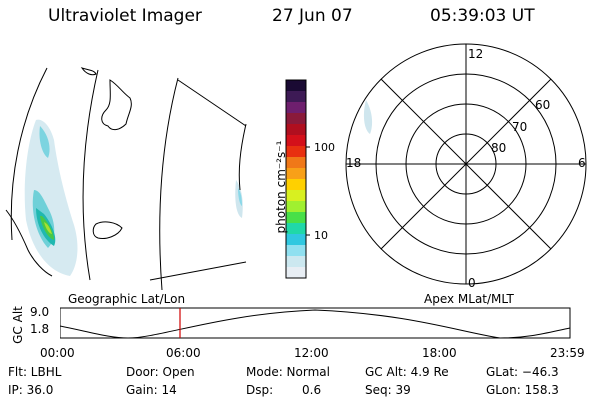  Describe the element at coordinates (18, 325) in the screenshot. I see `altitude-axis-label: GC Alt` at that location.